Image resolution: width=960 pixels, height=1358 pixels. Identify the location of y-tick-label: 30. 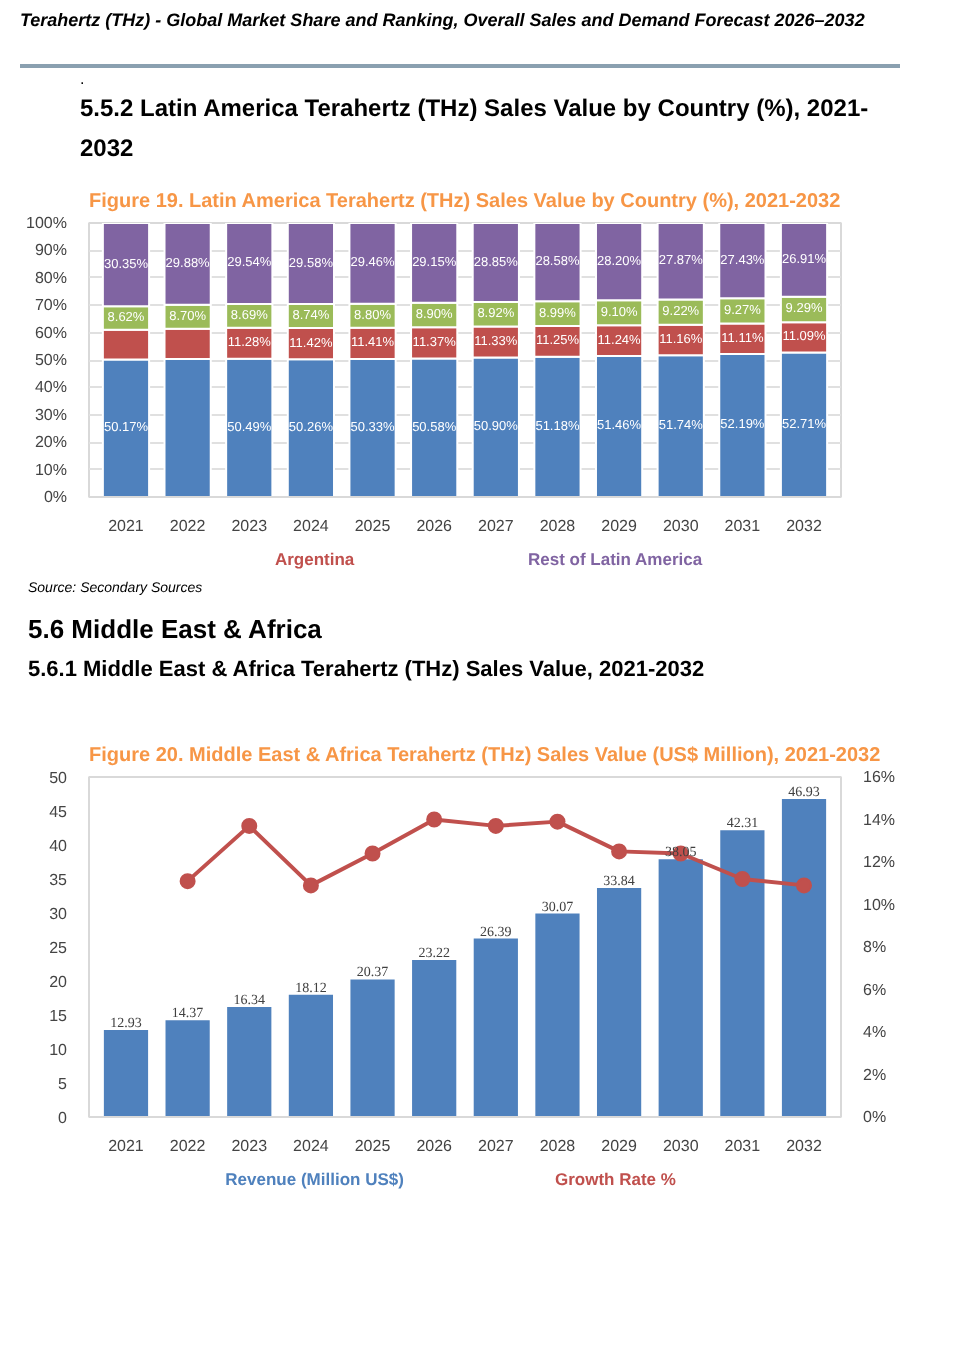
(59, 914).